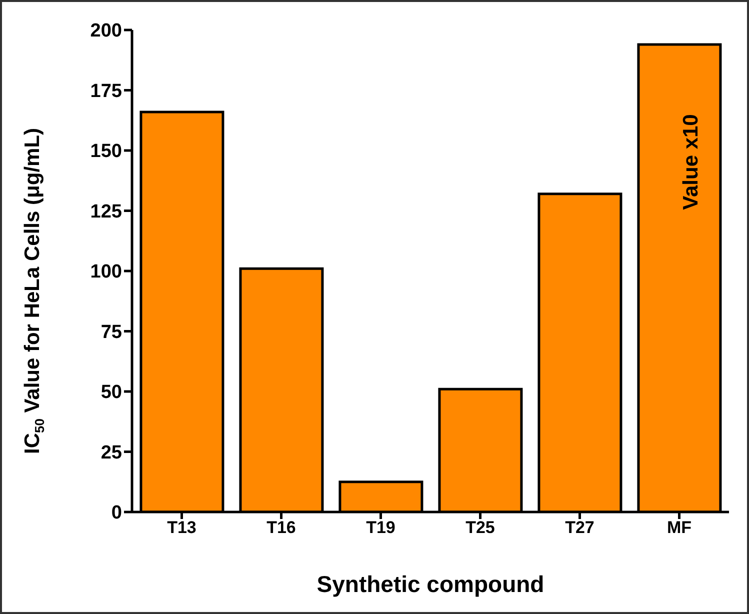  What do you see at coordinates (579, 528) in the screenshot?
I see `x-tick-label: T27` at bounding box center [579, 528].